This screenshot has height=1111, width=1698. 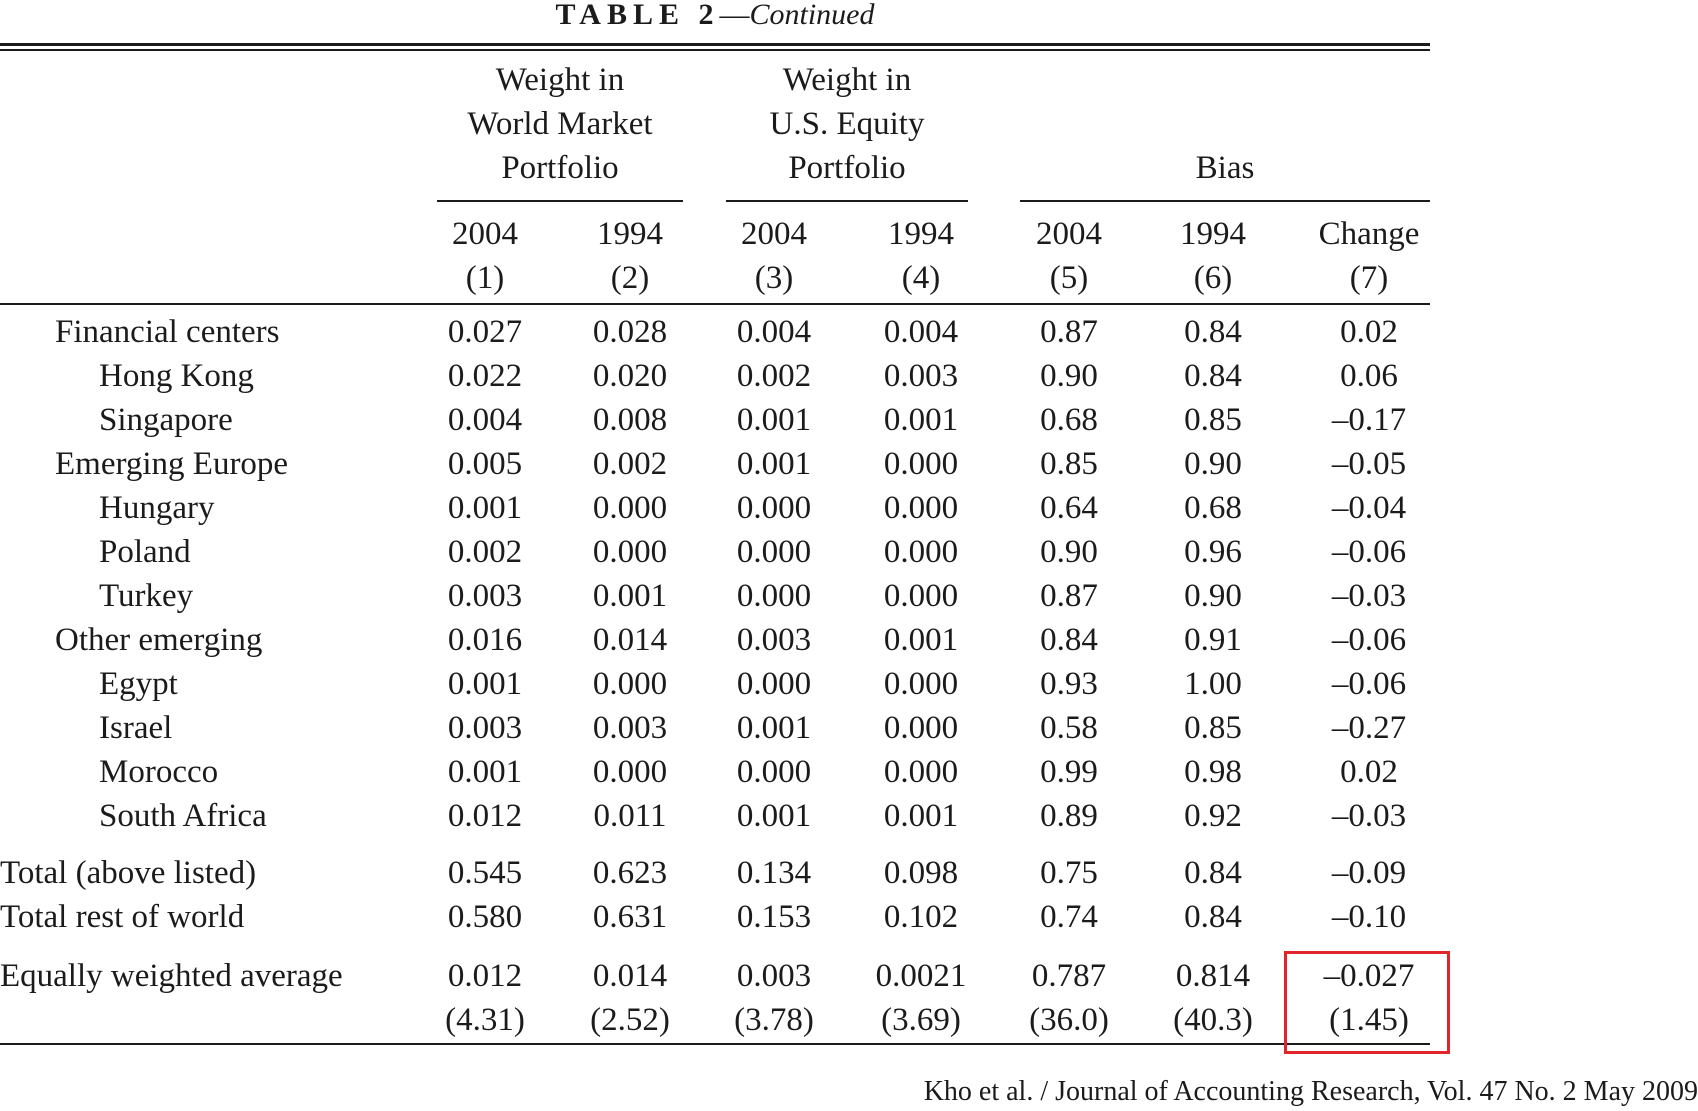 I want to click on table-cell: 0.153, so click(x=774, y=917).